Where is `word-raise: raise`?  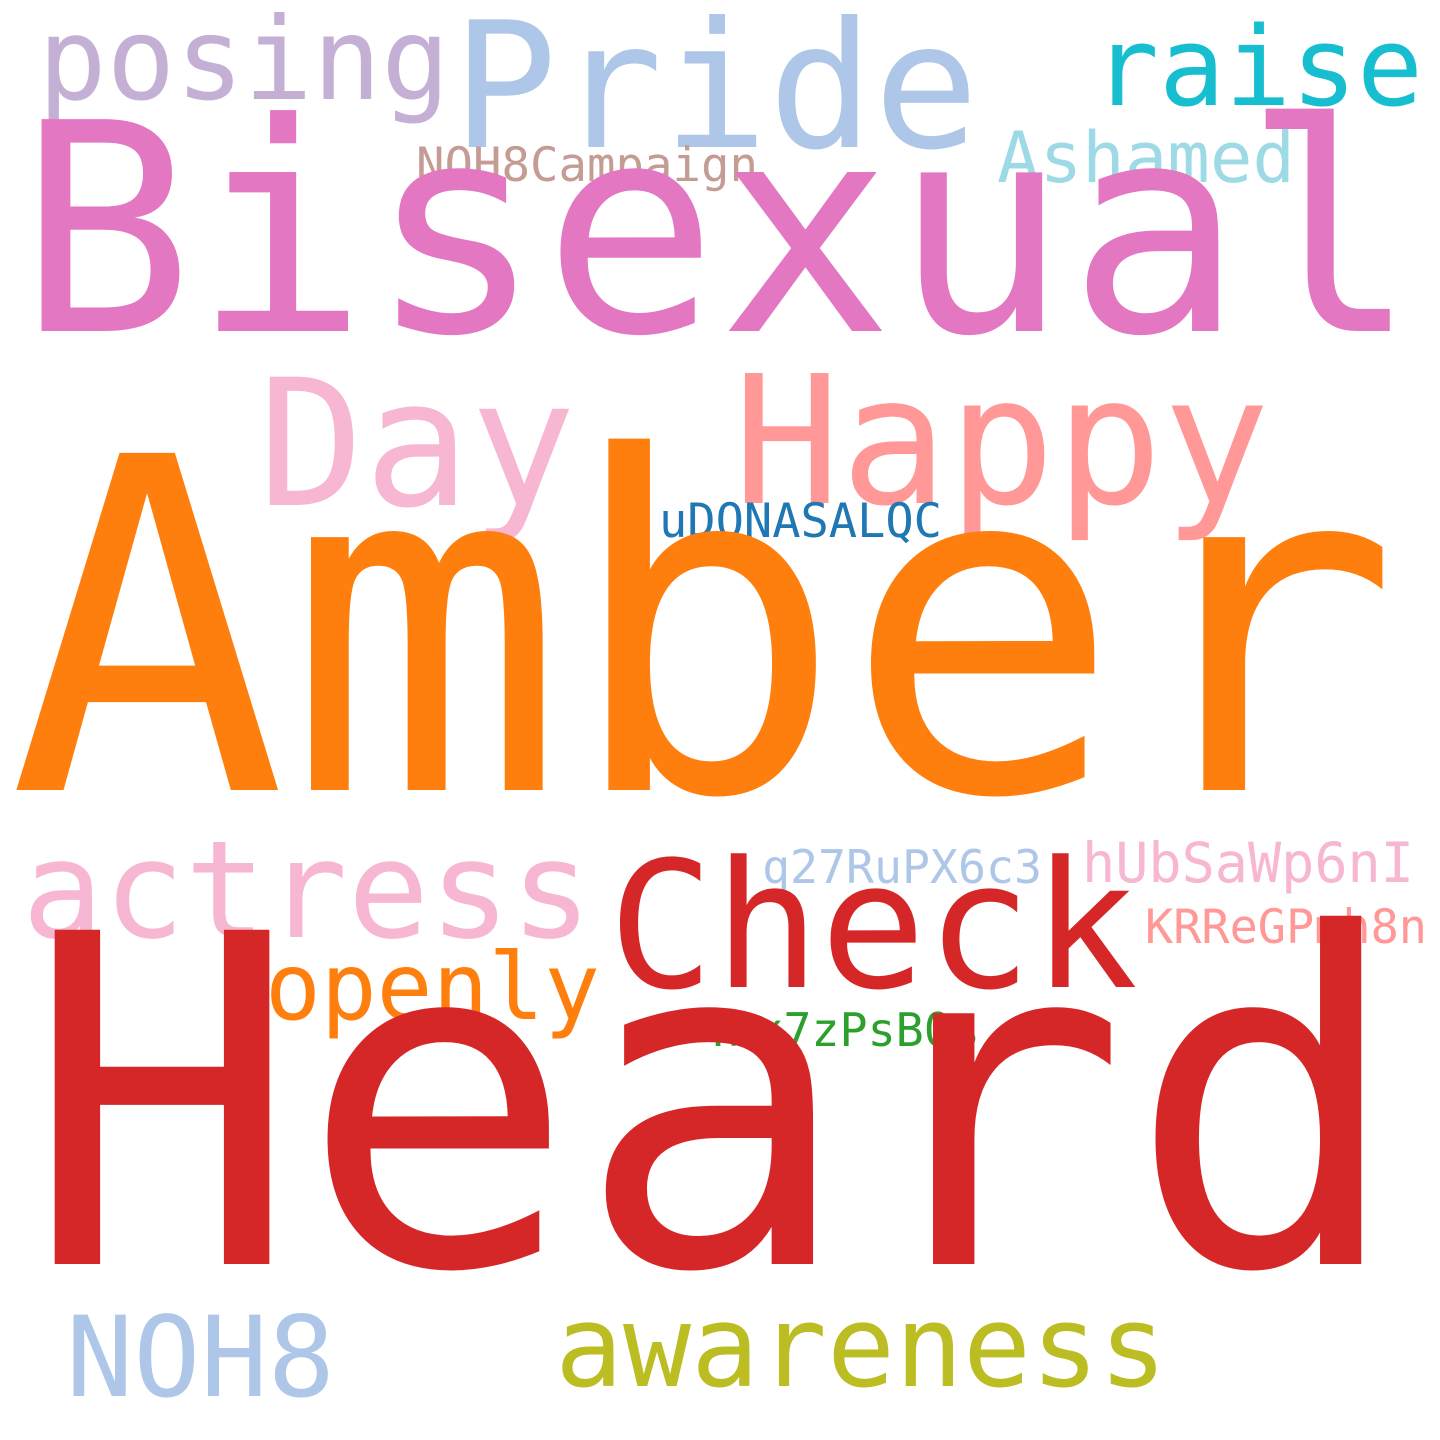 word-raise: raise is located at coordinates (1258, 67).